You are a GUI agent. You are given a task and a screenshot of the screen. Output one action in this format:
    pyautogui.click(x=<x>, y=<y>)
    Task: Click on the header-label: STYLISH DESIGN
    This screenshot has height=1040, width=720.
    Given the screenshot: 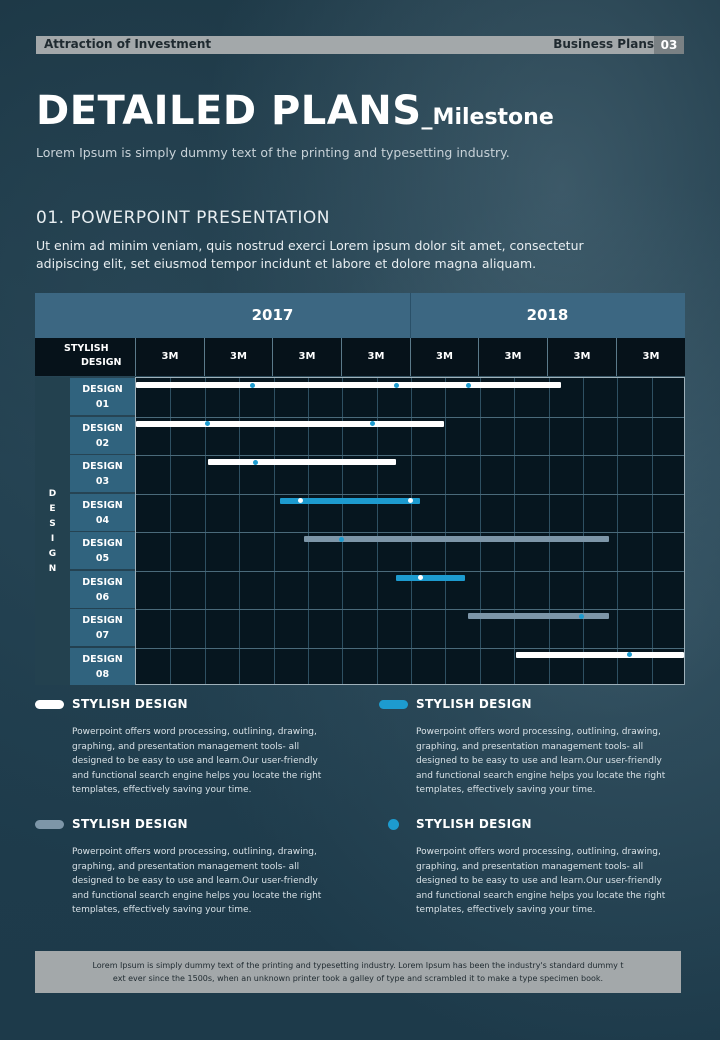 What is the action you would take?
    pyautogui.click(x=85, y=356)
    